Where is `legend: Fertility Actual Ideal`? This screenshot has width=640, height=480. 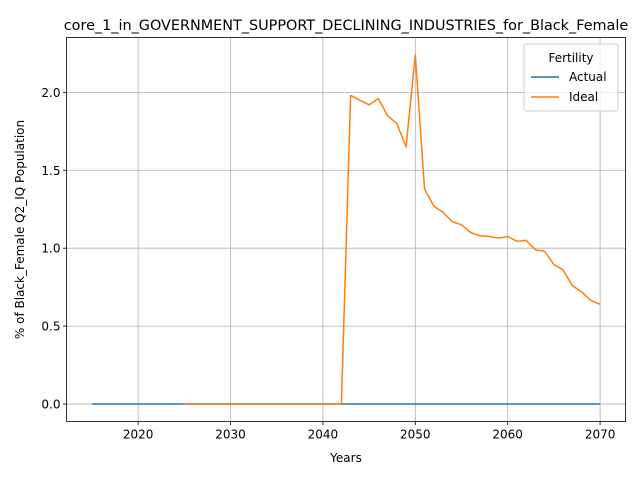
legend: Fertility Actual Ideal is located at coordinates (571, 77).